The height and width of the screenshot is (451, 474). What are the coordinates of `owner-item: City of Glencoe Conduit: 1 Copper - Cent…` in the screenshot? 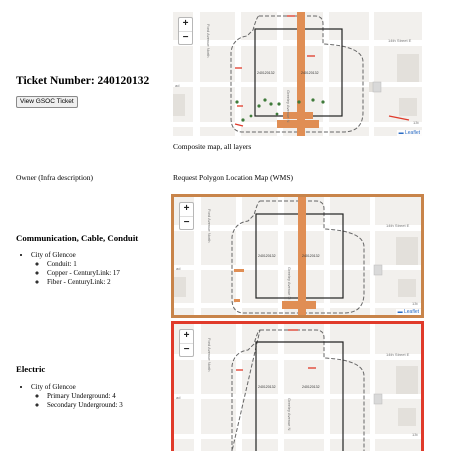 It's located at (75, 269).